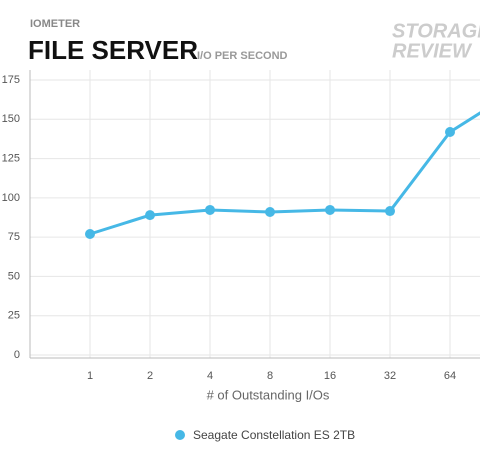 The width and height of the screenshot is (480, 460). Describe the element at coordinates (55, 24) in the screenshot. I see `supertitle: IOMETER` at that location.